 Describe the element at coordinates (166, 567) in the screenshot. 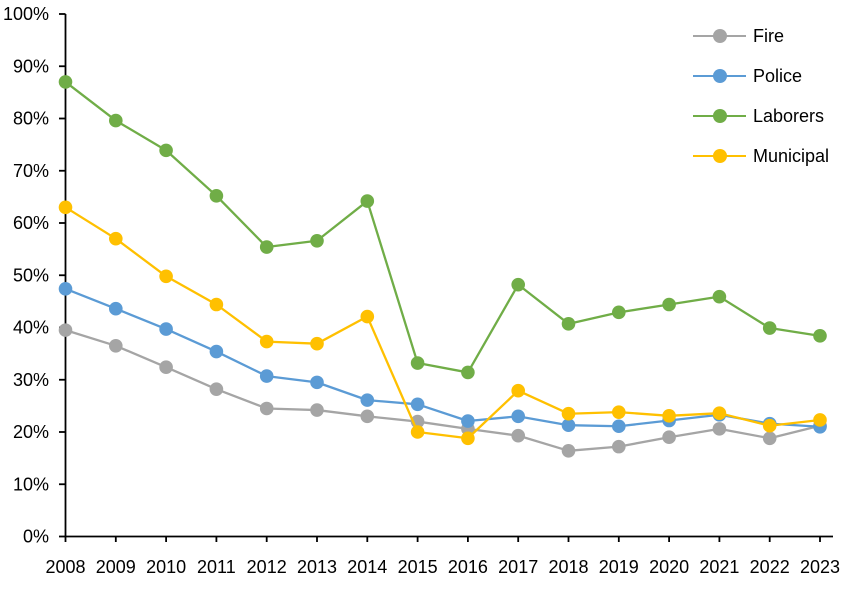

I see `x-axis-tick-label: 2010` at that location.